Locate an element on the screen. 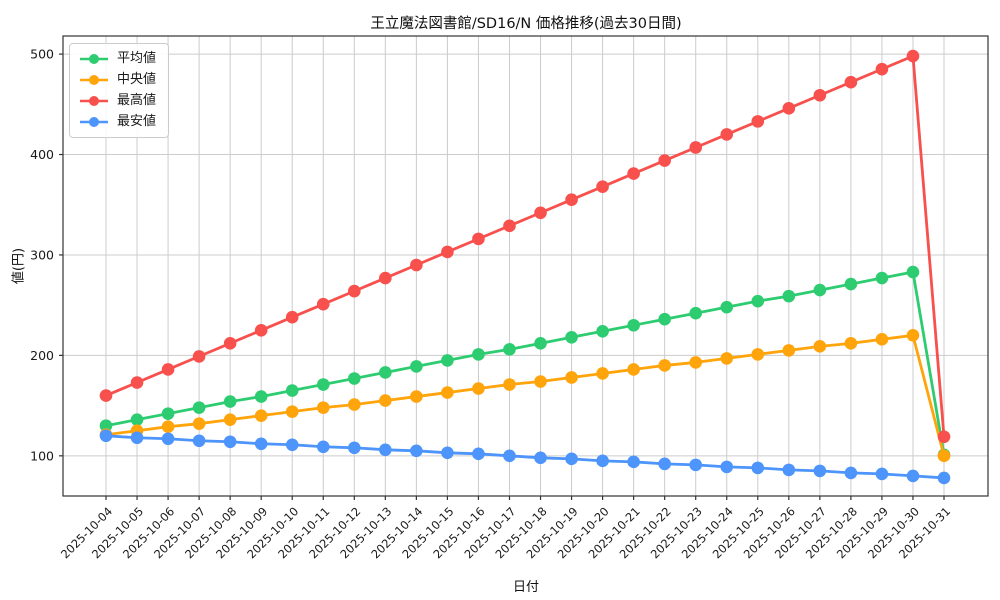  svg-text: 300 is located at coordinates (42, 254).